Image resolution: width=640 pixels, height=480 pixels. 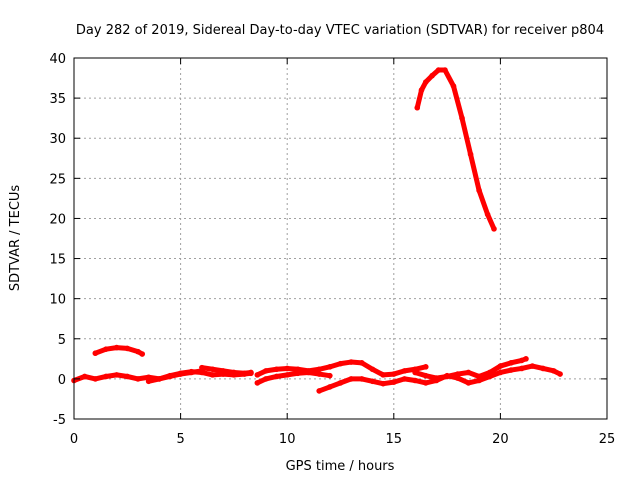 I want to click on y-tick-label: 10, so click(x=57, y=300).